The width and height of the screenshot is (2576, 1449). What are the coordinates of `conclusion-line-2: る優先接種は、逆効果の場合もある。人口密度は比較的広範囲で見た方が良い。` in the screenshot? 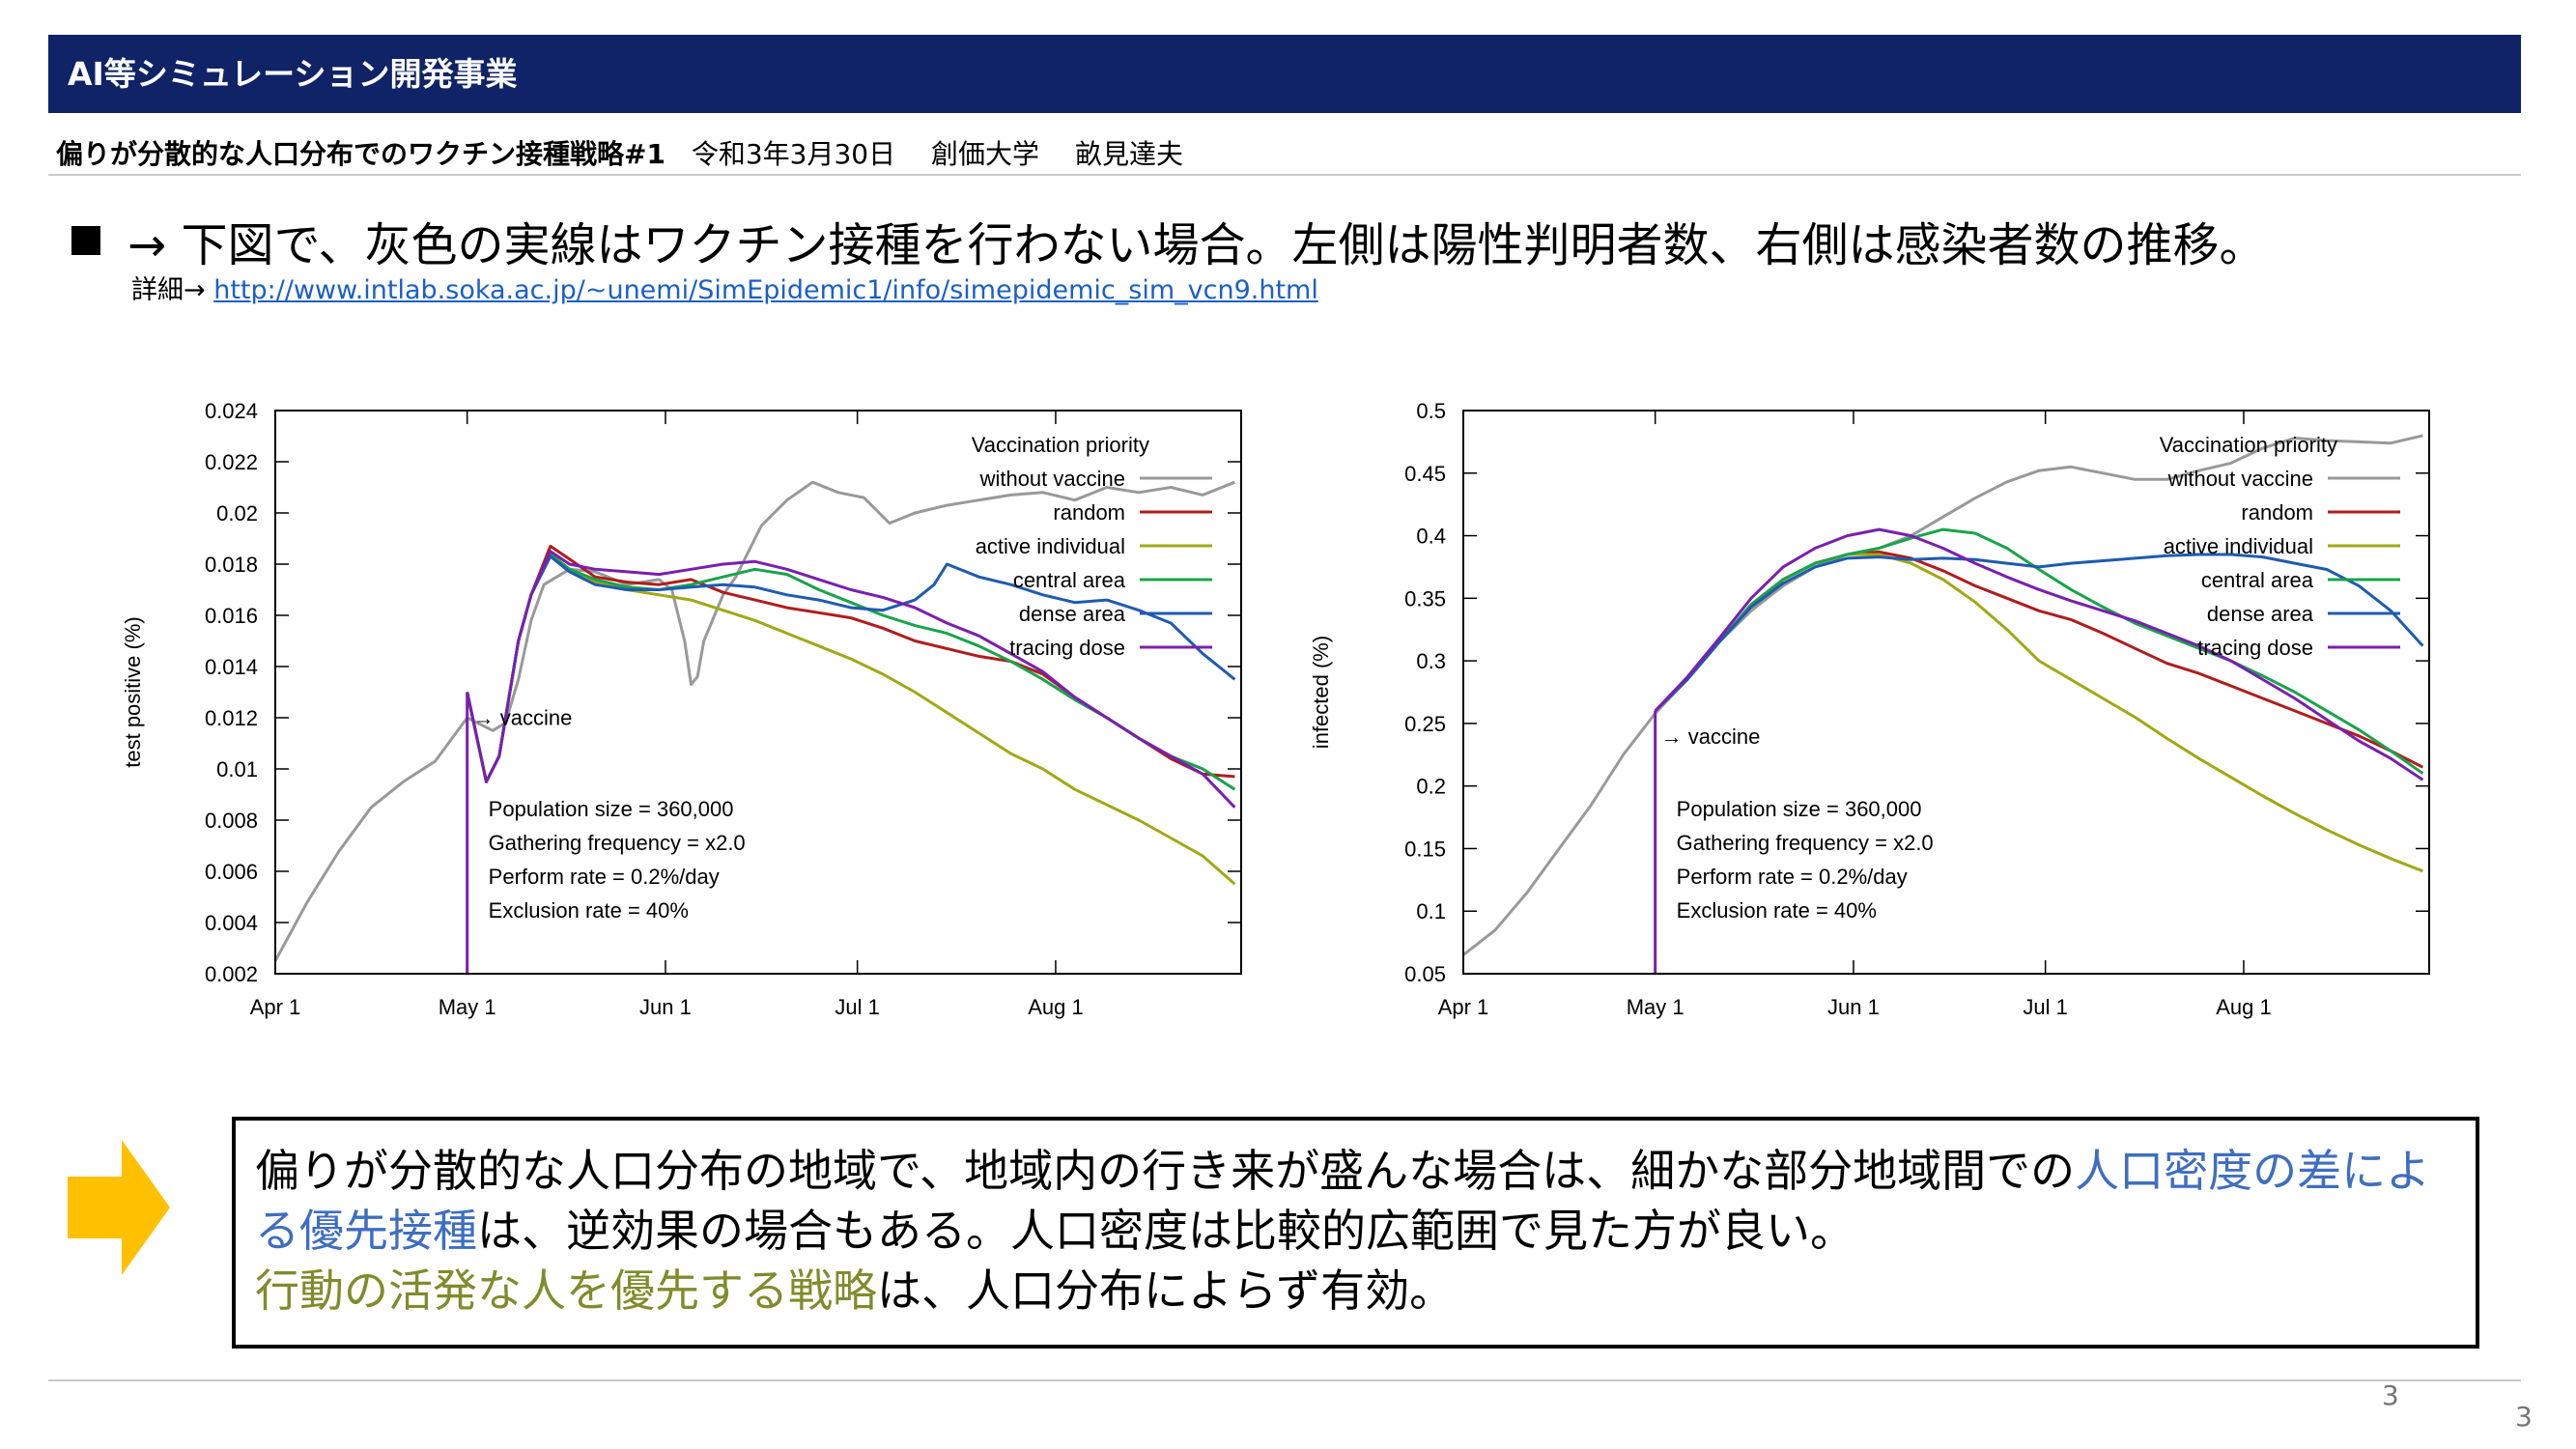 It's located at (1054, 1231).